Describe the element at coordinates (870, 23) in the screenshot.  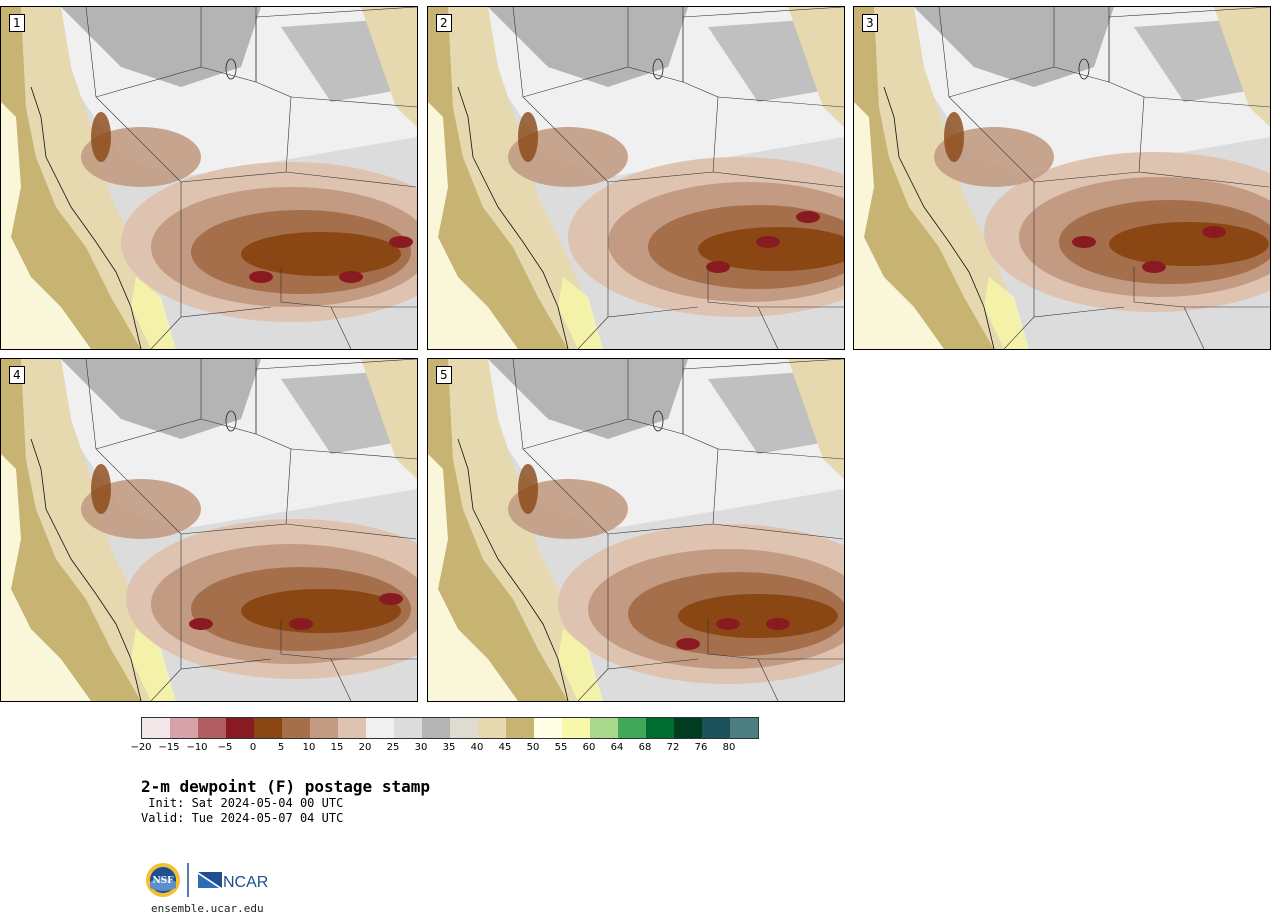
I see `panel-label: 3` at that location.